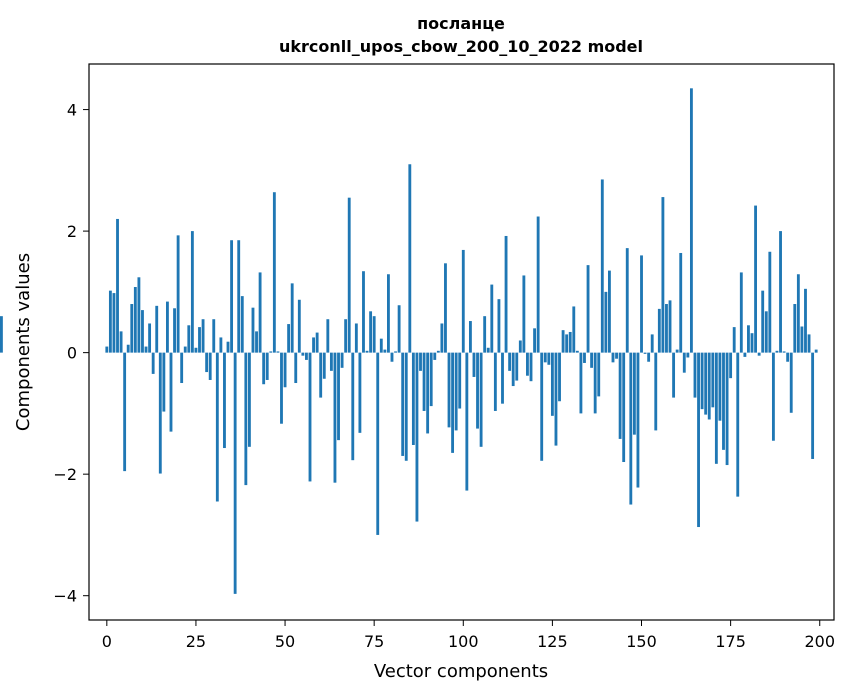  Describe the element at coordinates (461, 23) in the screenshot. I see `chart-title-line1: посланце` at that location.